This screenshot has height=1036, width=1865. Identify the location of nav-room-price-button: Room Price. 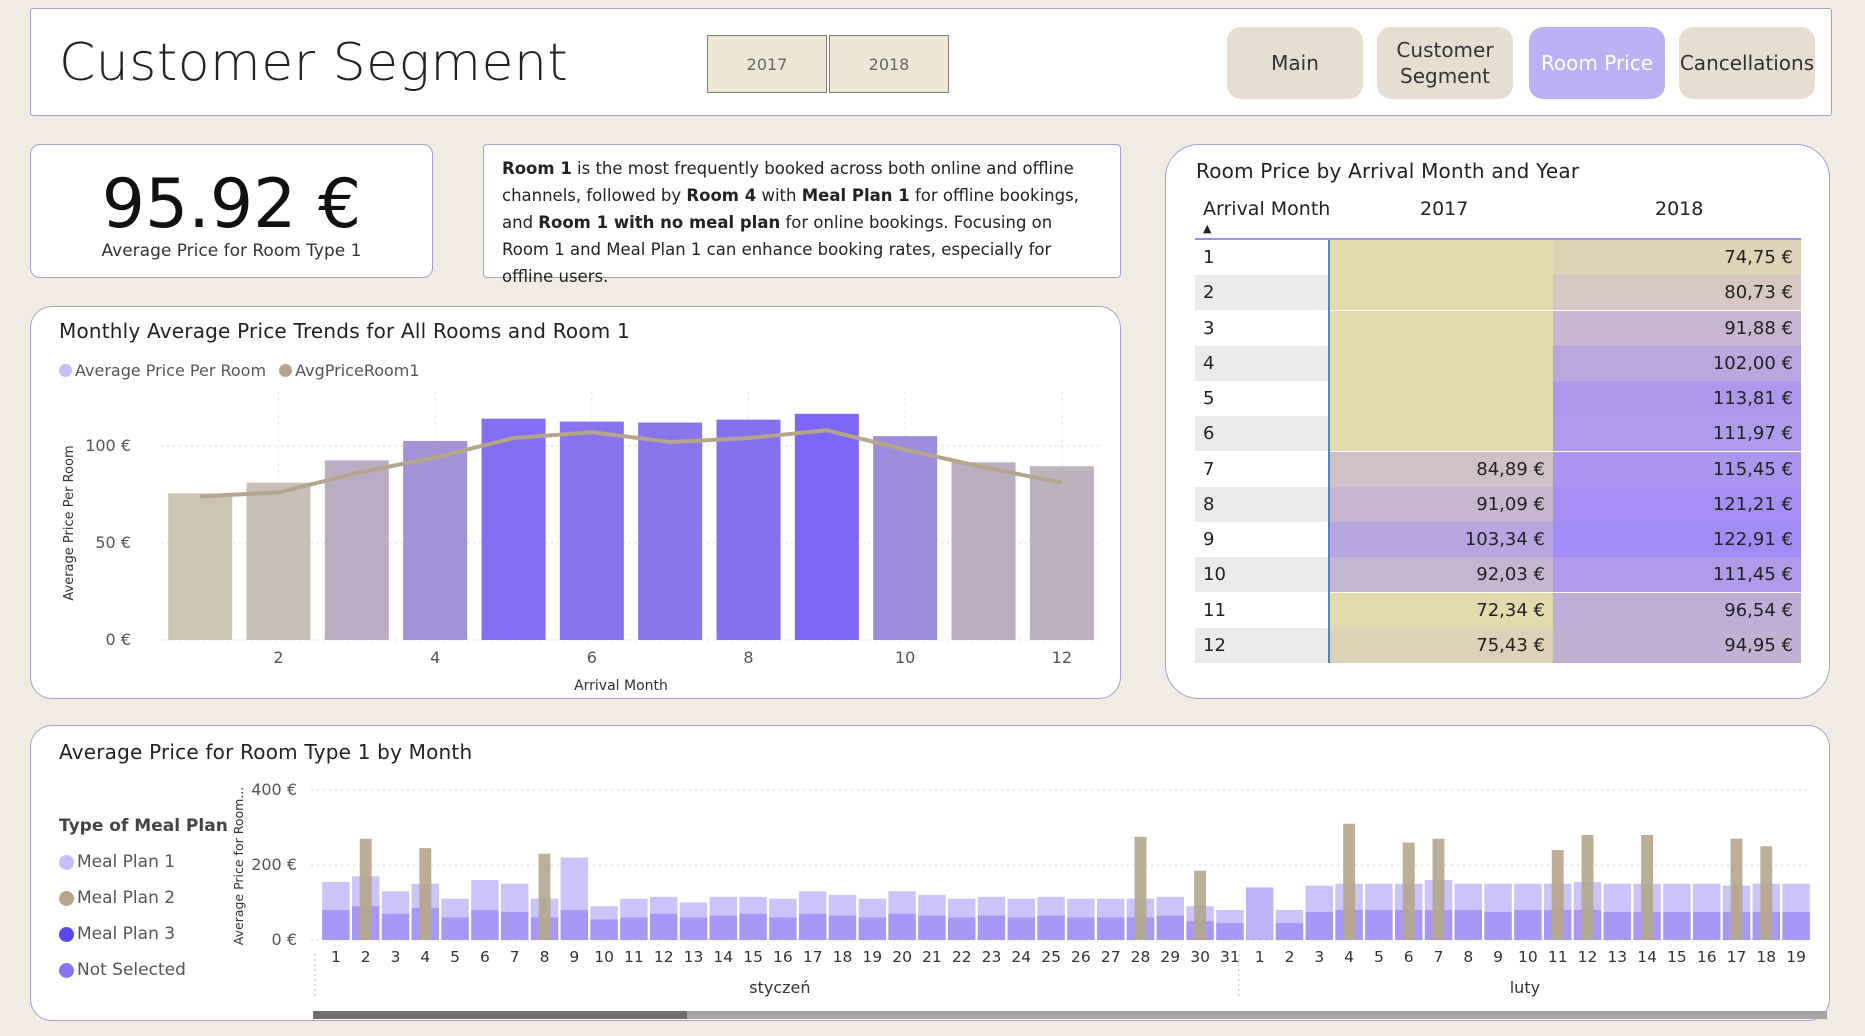
(1597, 63).